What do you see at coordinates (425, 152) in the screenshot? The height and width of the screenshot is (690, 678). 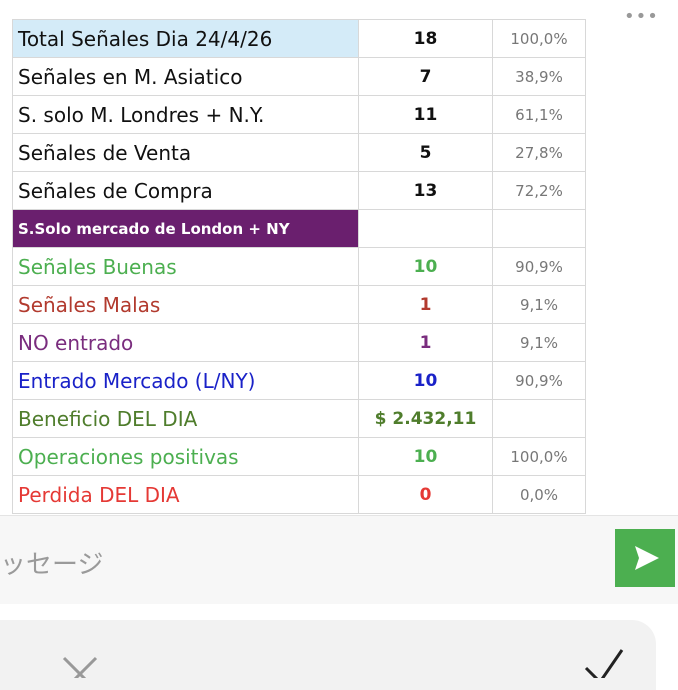 I see `row-value: 5` at bounding box center [425, 152].